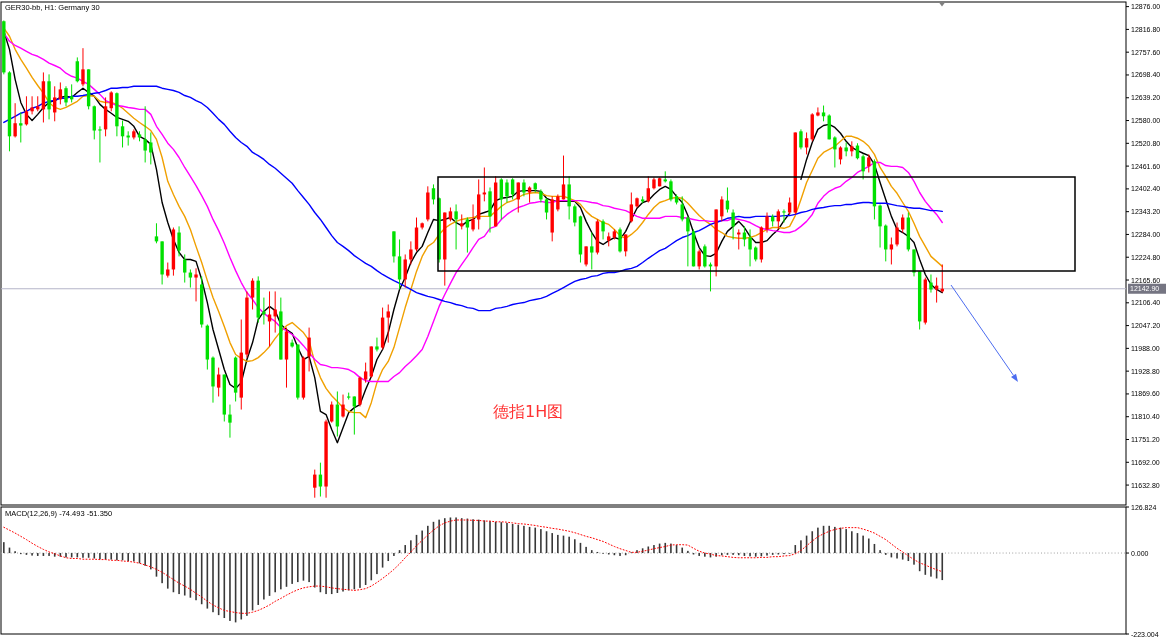 The image size is (1170, 639). I want to click on annotation: 德指1H图, so click(528, 411).